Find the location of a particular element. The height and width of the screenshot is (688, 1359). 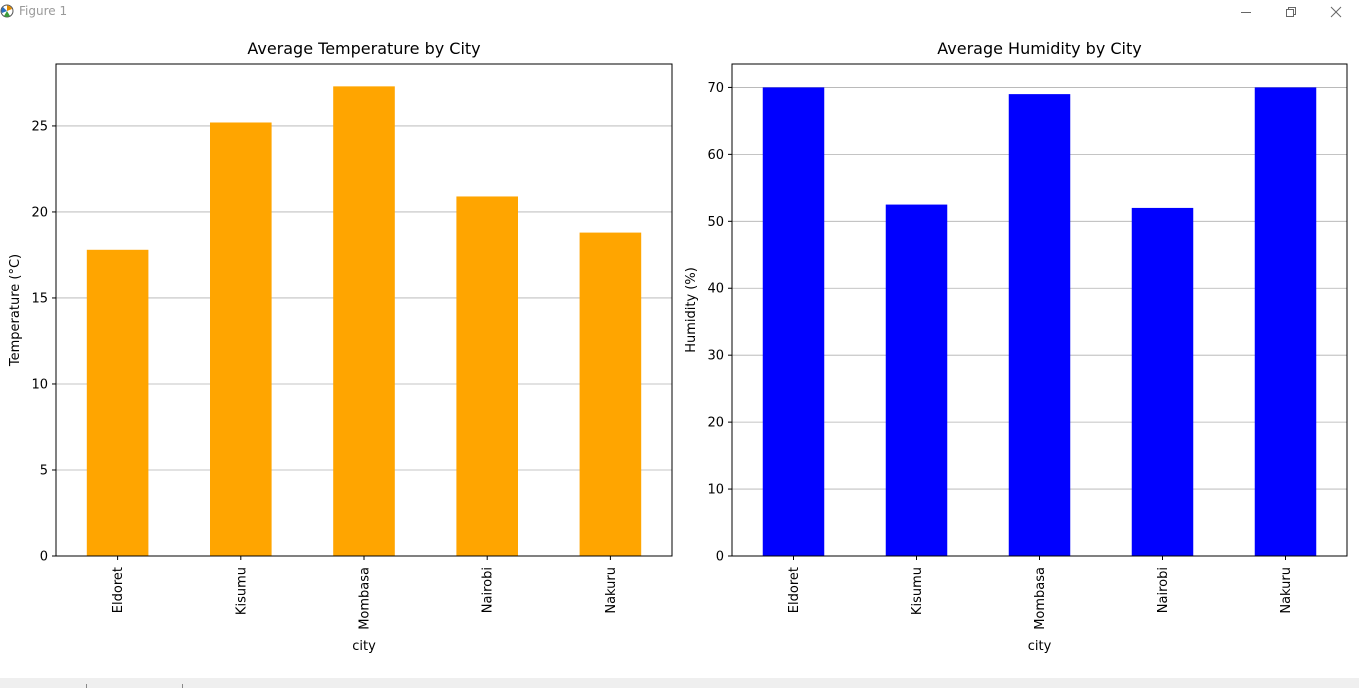

y-tick-label: 40 is located at coordinates (715, 289).